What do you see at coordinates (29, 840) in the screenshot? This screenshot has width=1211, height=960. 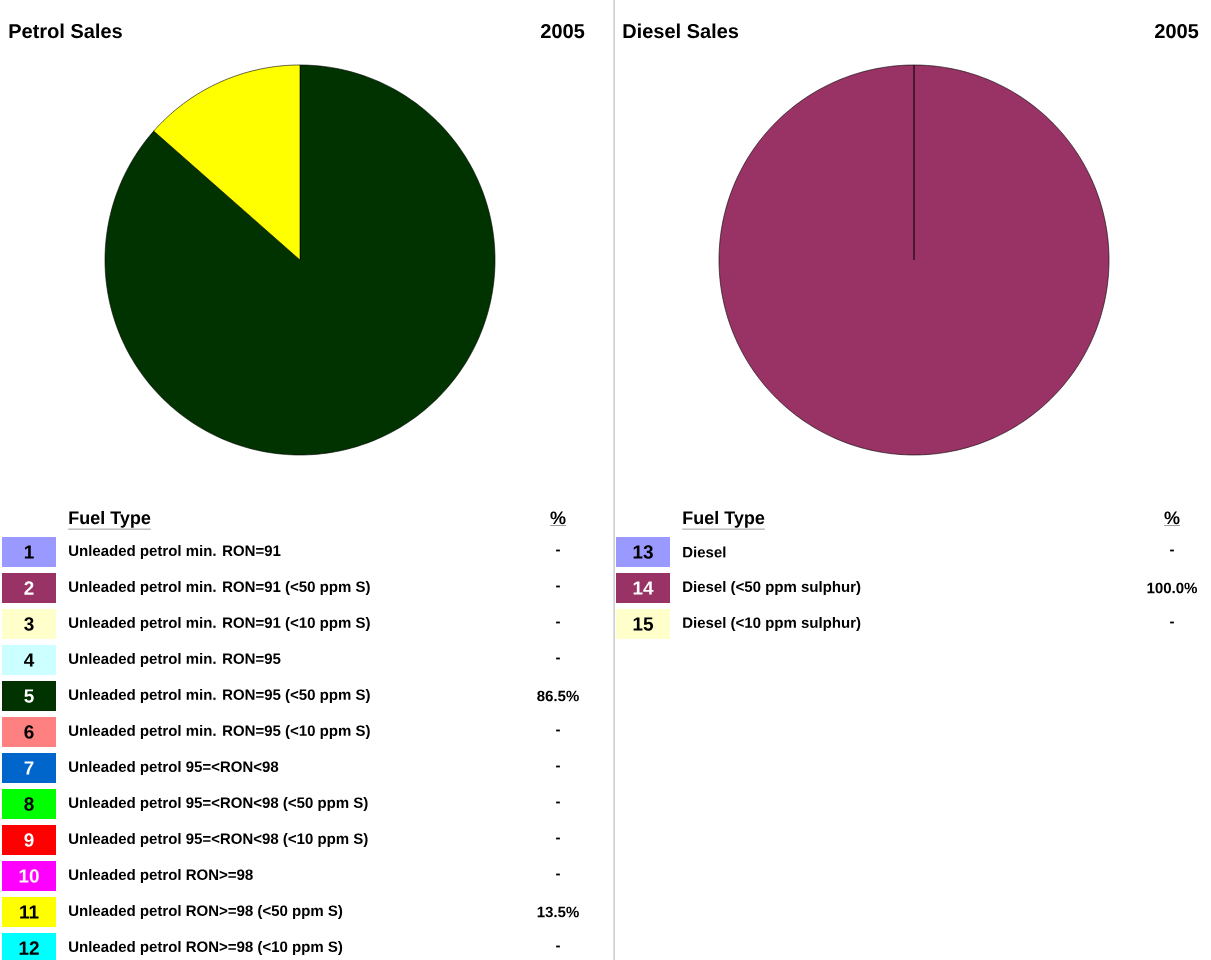 I see `text: 9` at bounding box center [29, 840].